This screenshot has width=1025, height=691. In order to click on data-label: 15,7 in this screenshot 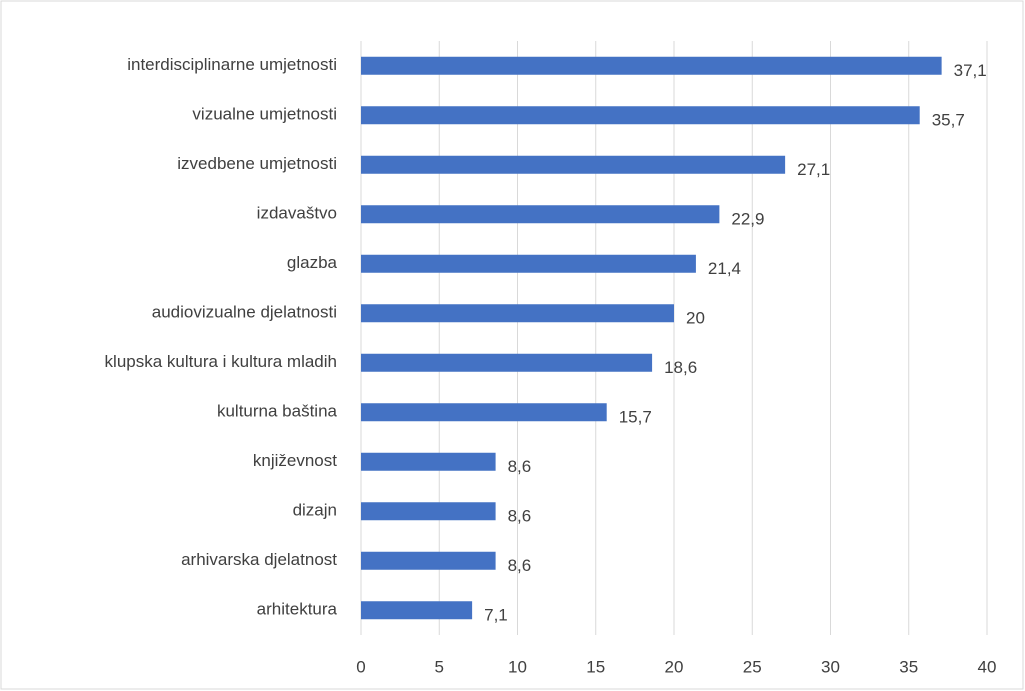, I will do `click(635, 417)`.